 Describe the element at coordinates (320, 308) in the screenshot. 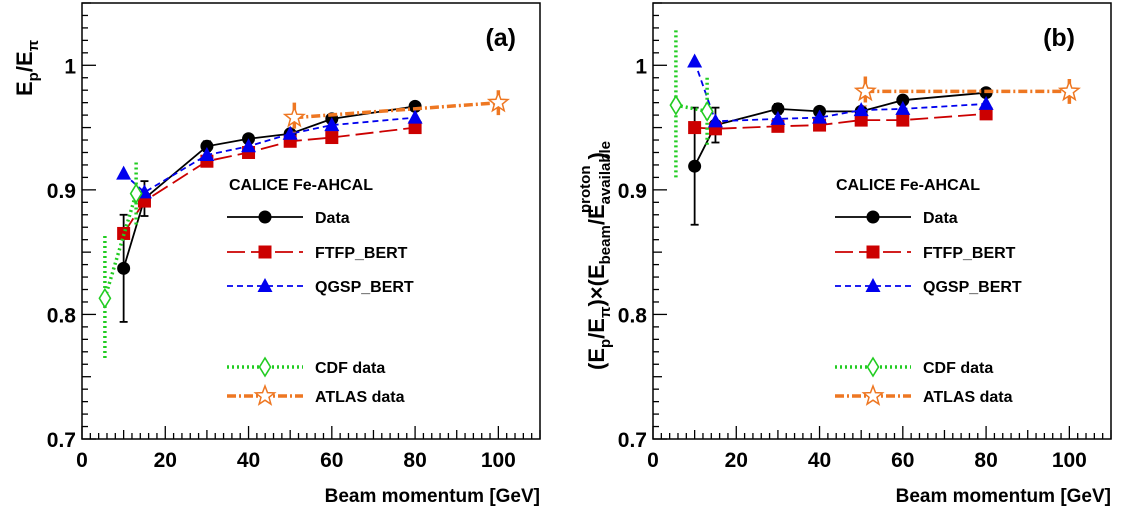

I see `legend-a: Data FTFP_BERT QGSP_BERT CDF data ATLAS data` at that location.